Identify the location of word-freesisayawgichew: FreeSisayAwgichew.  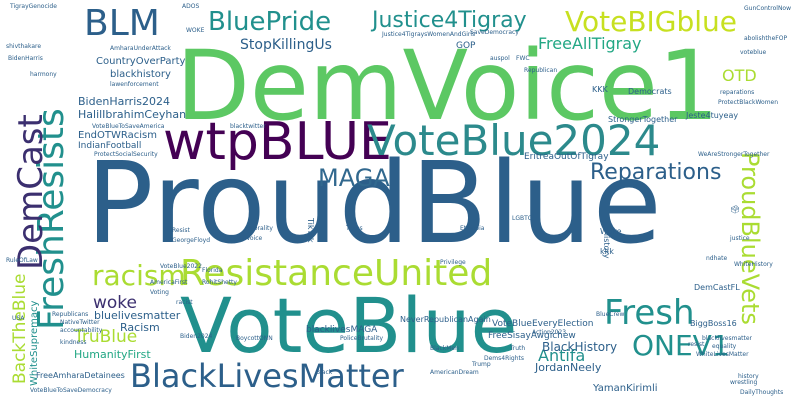
(532, 336).